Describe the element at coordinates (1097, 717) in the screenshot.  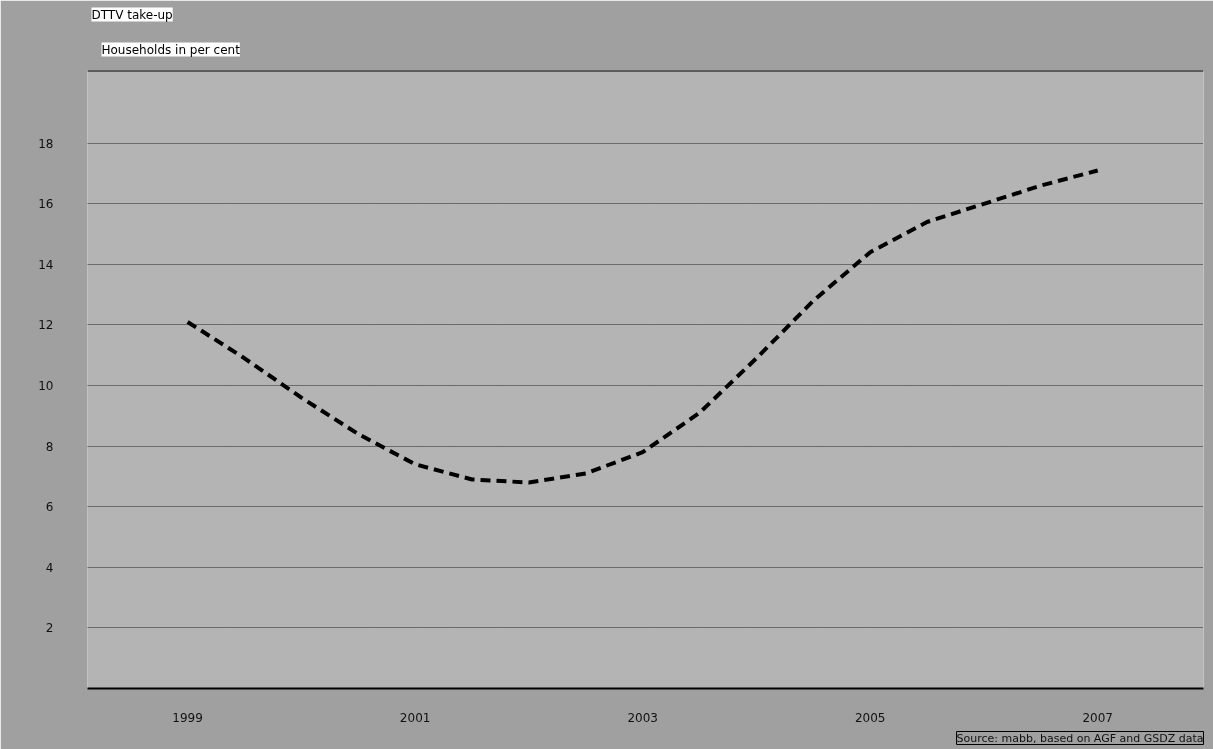
I see `x-tick-label: 2007` at that location.